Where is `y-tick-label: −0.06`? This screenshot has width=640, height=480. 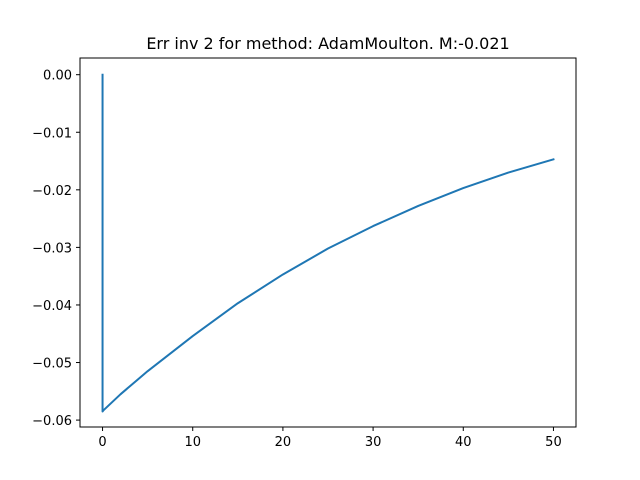 y-tick-label: −0.06 is located at coordinates (52, 421).